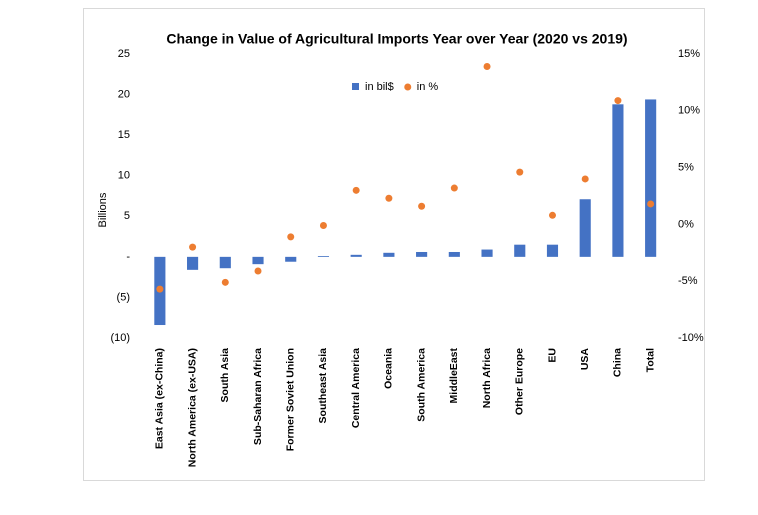  Describe the element at coordinates (686, 224) in the screenshot. I see `y2-tick-label: 0%` at that location.